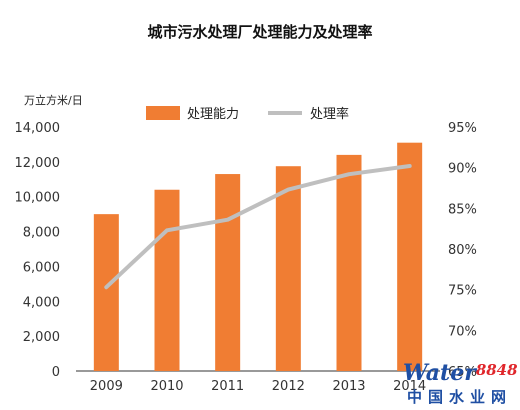  I want to click on watermark-prefix: Water, so click(440, 373).